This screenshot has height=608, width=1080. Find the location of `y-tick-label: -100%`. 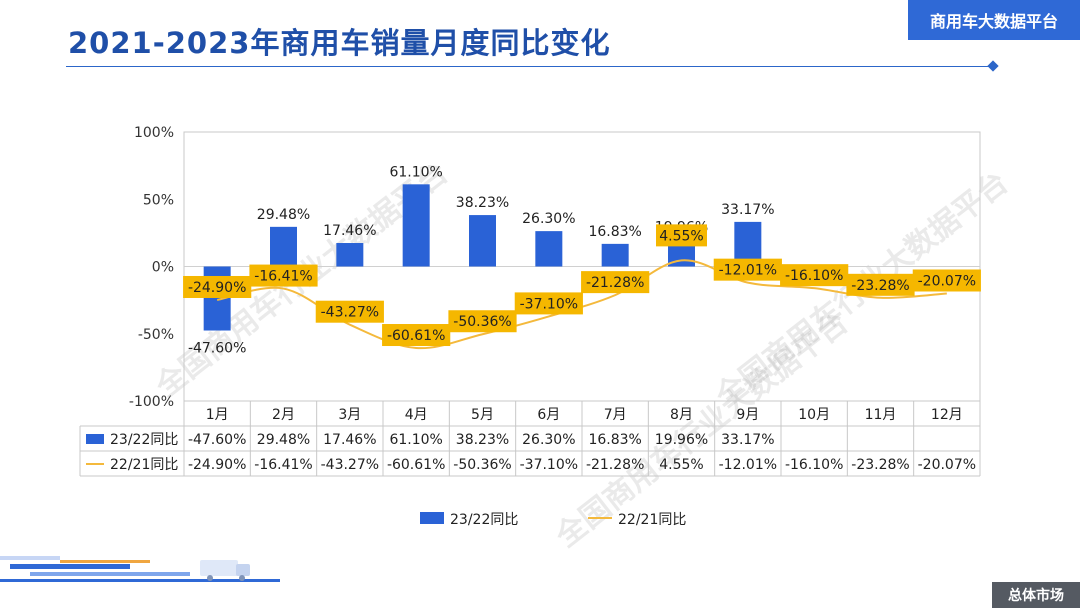

y-tick-label: -100% is located at coordinates (151, 402).